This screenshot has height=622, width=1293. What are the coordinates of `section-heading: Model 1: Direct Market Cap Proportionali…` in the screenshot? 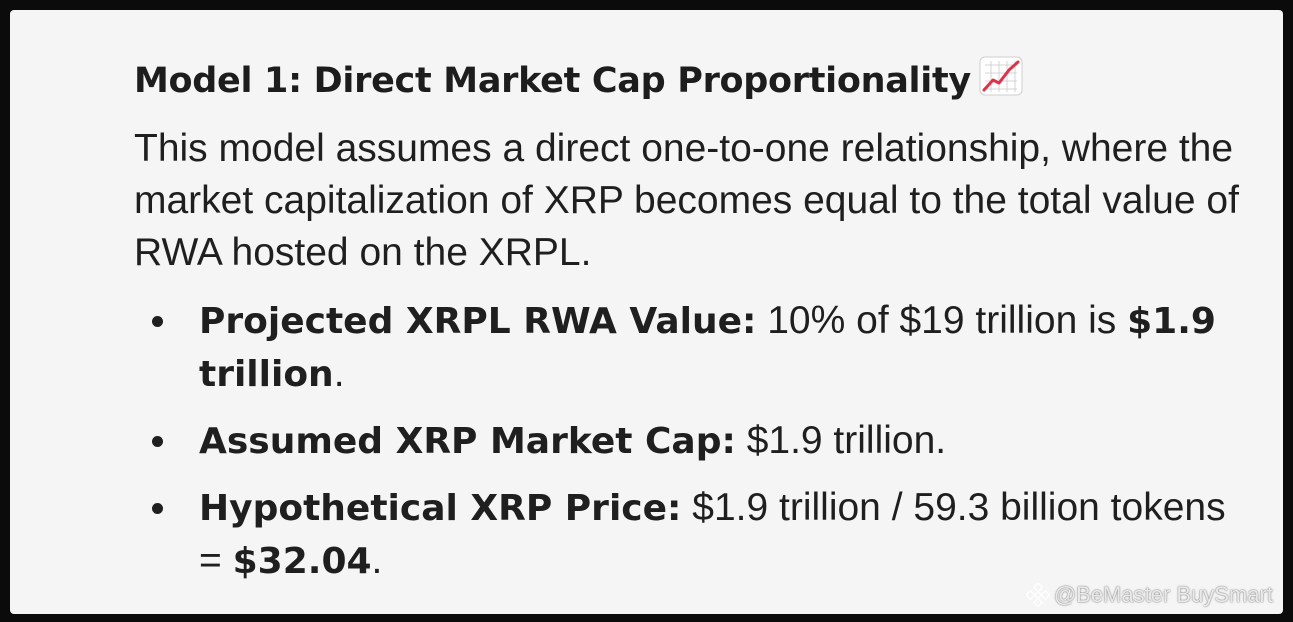 It's located at (694, 79).